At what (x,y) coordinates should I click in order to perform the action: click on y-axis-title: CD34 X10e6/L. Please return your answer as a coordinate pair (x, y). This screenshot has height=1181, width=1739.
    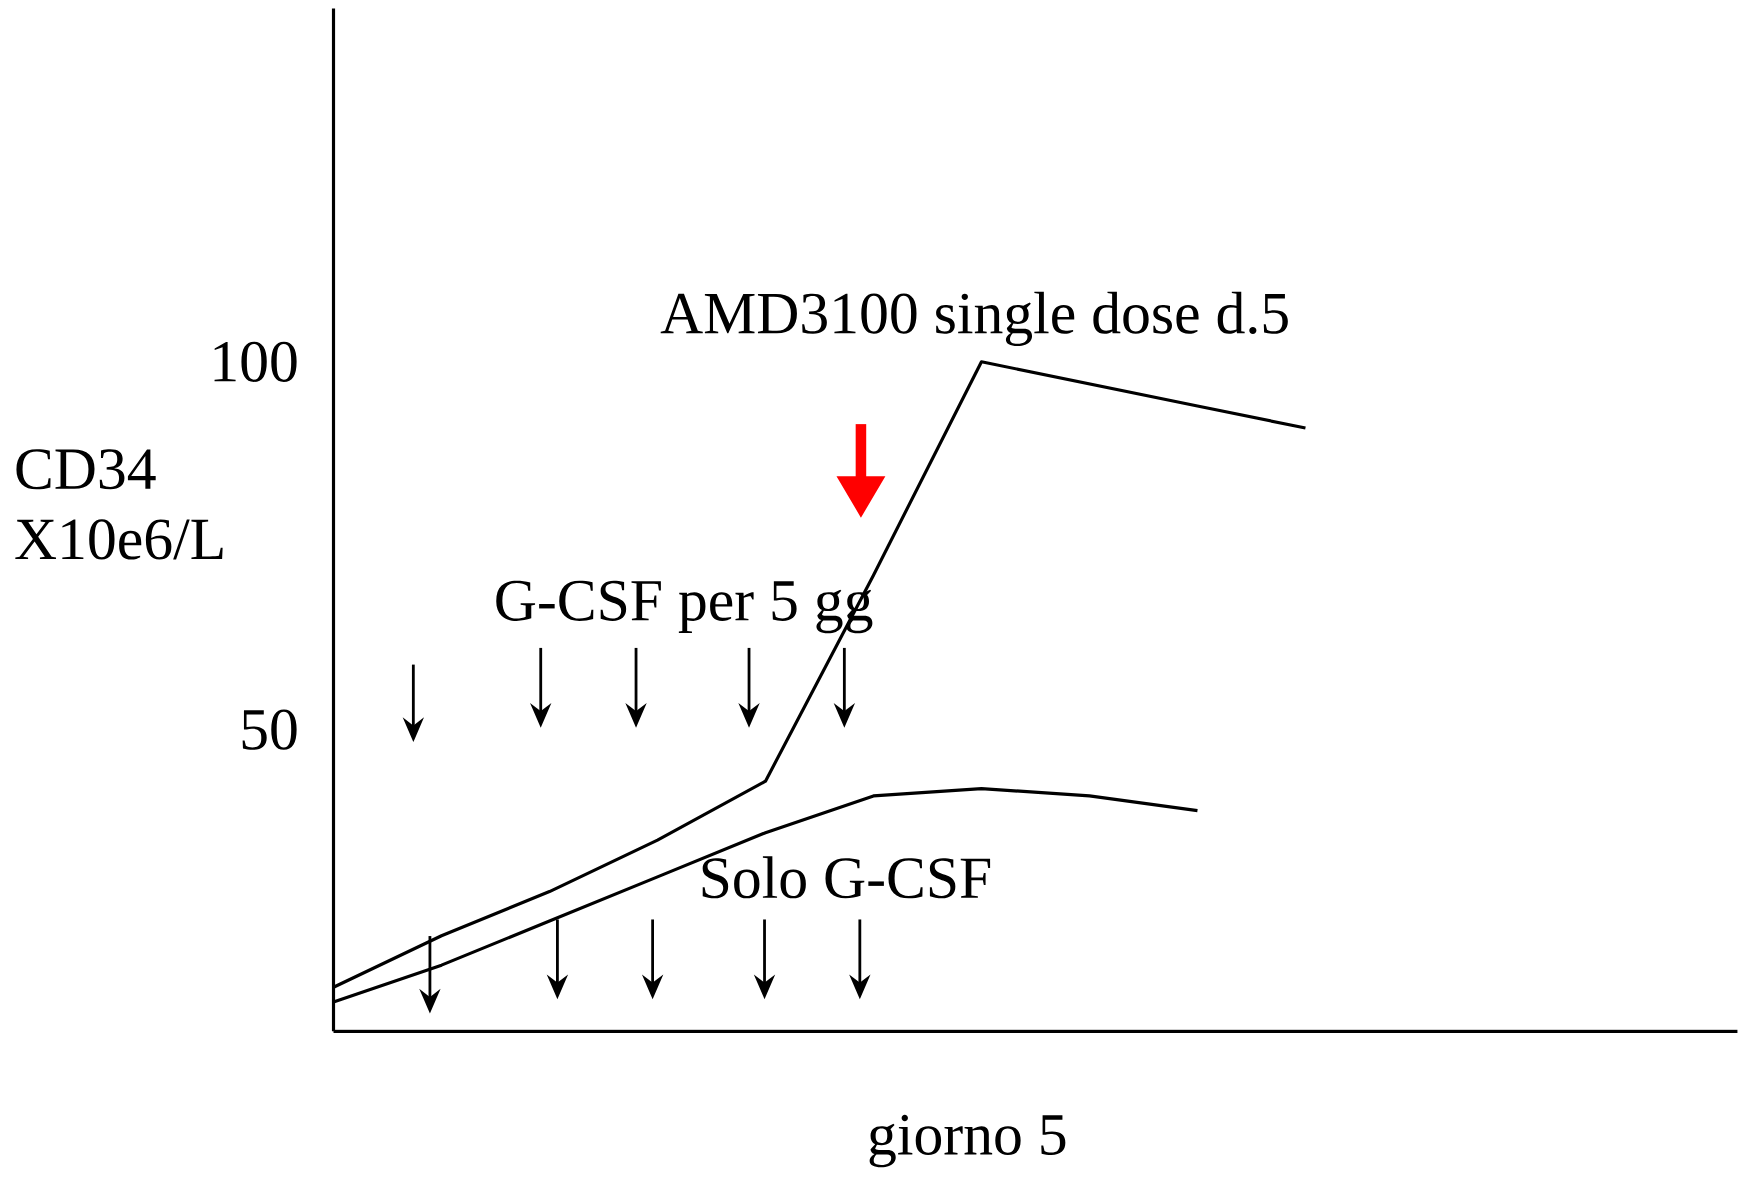
    Looking at the image, I should click on (119, 504).